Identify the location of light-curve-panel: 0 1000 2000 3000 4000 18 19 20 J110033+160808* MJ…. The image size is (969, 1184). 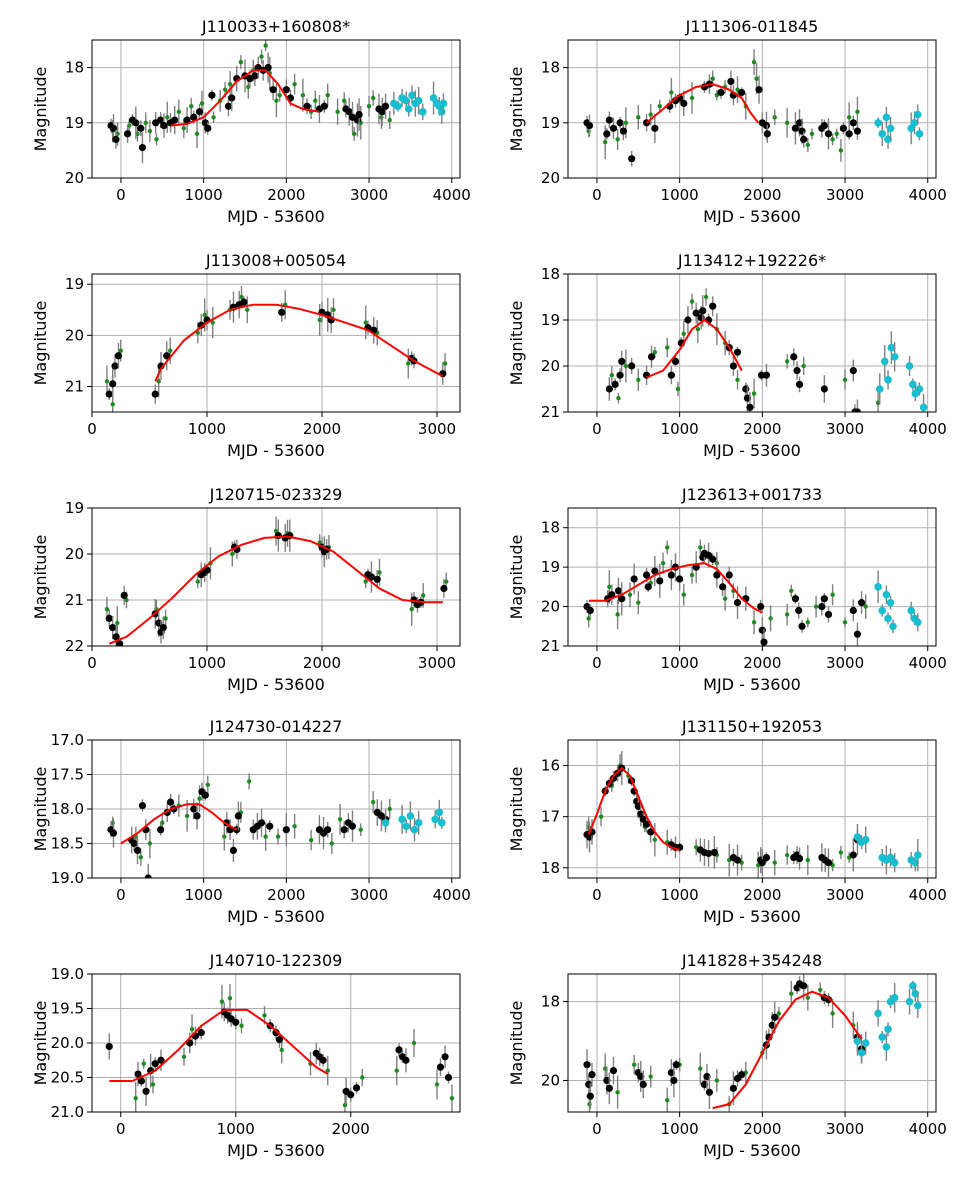
(251, 121).